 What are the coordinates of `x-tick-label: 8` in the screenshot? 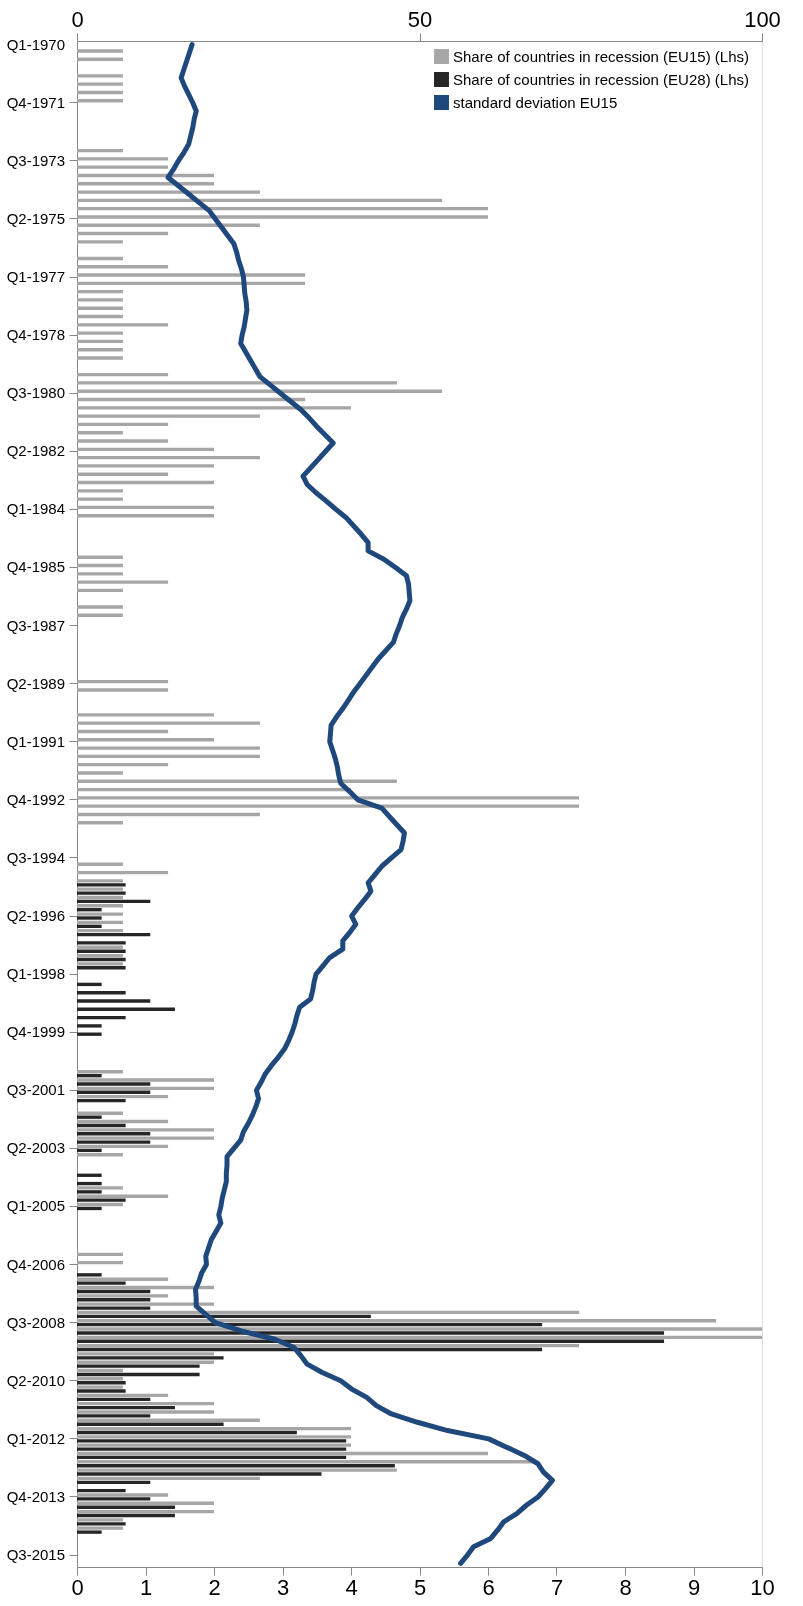 It's located at (625, 1587).